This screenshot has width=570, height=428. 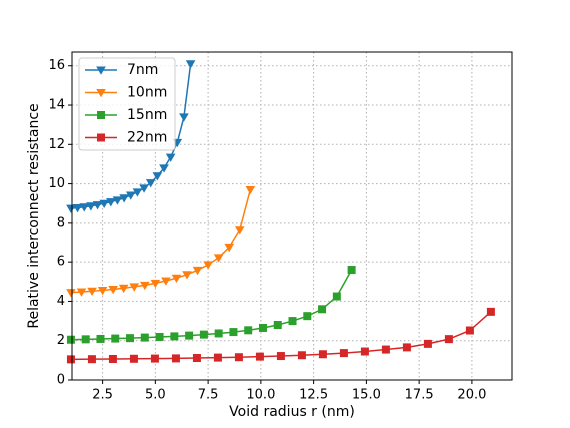 What do you see at coordinates (313, 395) in the screenshot?
I see `x-tick-label: 12.5` at bounding box center [313, 395].